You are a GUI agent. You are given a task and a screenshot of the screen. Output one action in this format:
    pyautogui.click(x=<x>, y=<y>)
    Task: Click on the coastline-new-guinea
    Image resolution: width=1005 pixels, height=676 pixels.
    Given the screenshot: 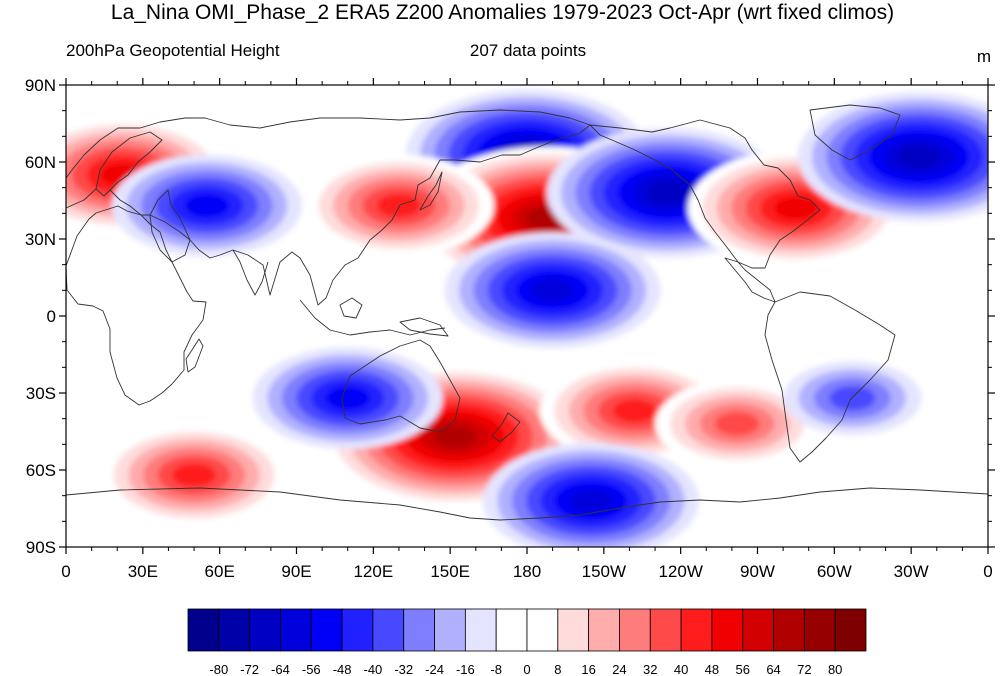 What is the action you would take?
    pyautogui.click(x=424, y=327)
    